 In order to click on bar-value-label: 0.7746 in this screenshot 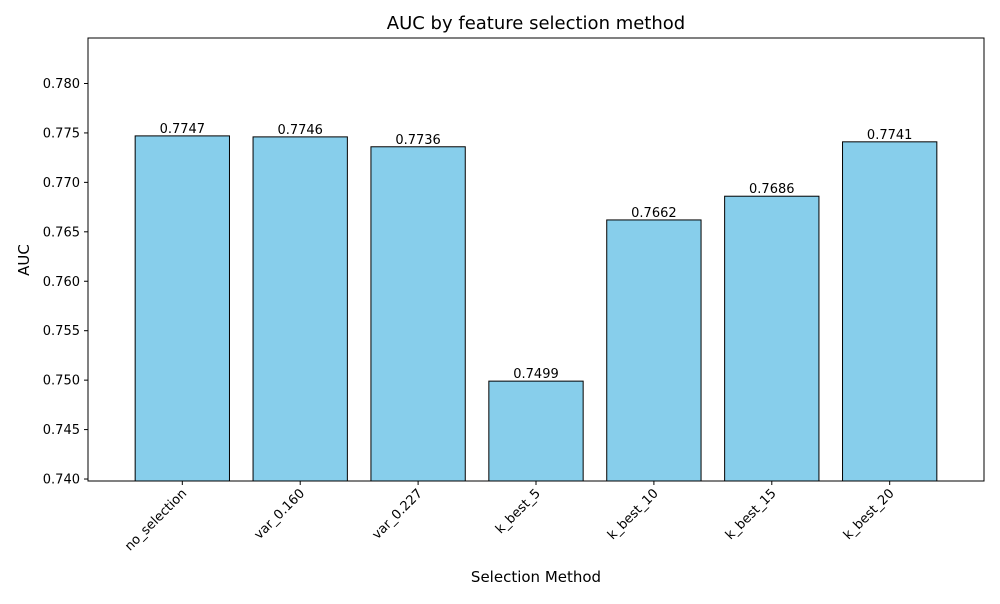, I will do `click(300, 130)`.